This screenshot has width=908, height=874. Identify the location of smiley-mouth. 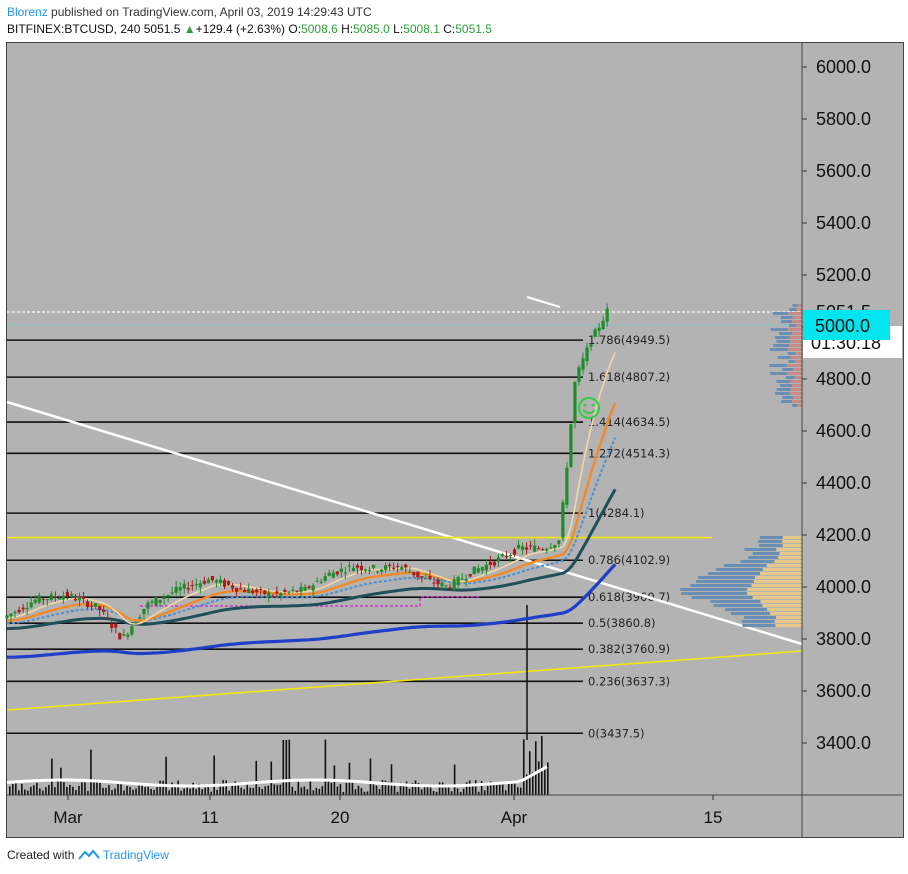
(589, 411).